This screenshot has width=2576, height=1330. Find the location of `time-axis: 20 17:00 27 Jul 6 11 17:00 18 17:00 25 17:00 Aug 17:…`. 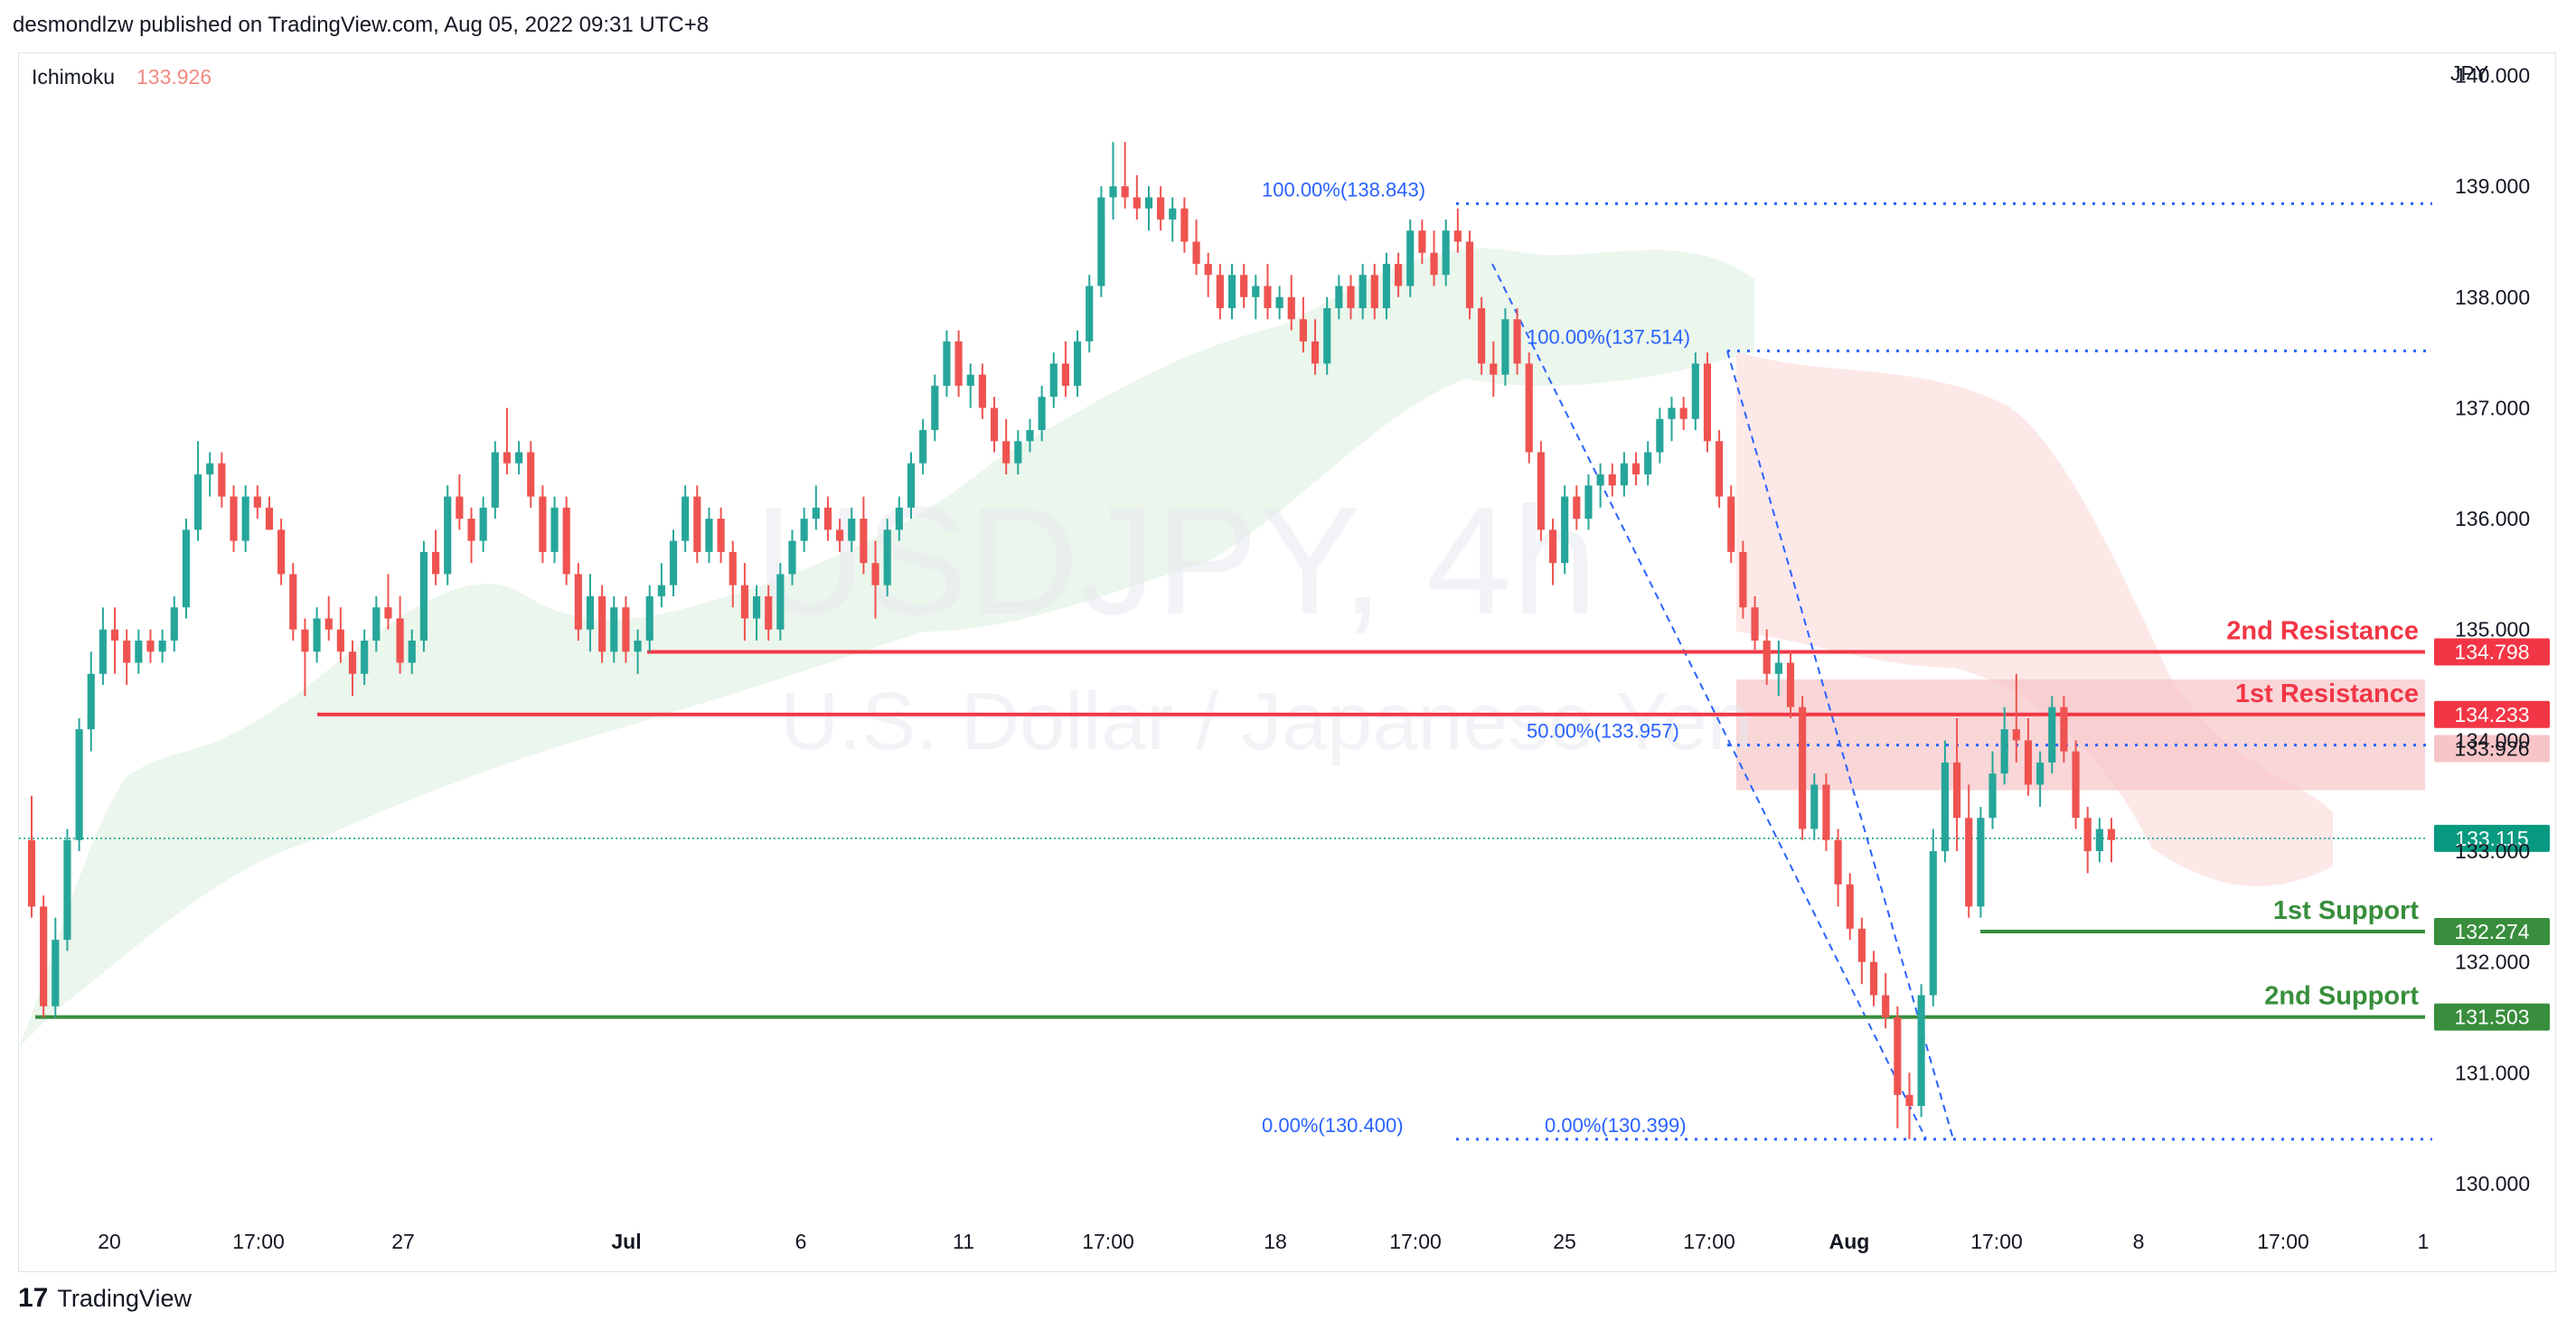

time-axis: 20 17:00 27 Jul 6 11 17:00 18 17:00 25 17:00 Aug 17:… is located at coordinates (1263, 1241).